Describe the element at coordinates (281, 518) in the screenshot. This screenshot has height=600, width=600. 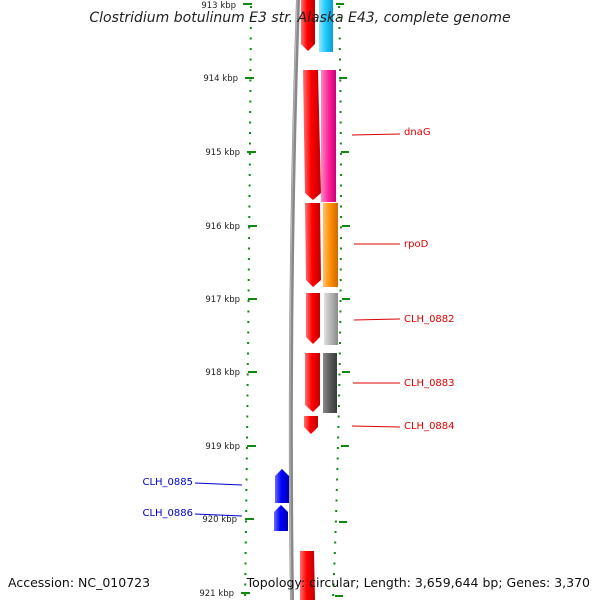
I see `cds-arrow-reverse` at that location.